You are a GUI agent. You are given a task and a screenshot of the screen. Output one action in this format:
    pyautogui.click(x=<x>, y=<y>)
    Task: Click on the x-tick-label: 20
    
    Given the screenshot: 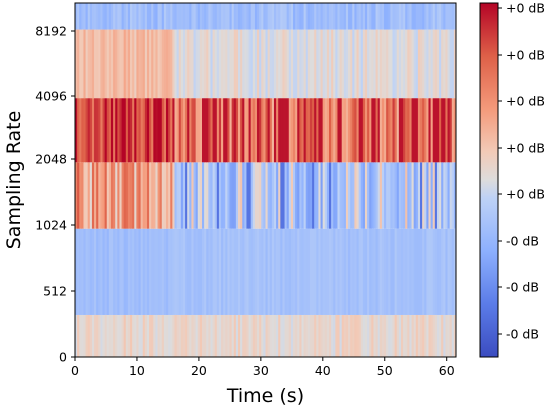 What is the action you would take?
    pyautogui.click(x=199, y=370)
    